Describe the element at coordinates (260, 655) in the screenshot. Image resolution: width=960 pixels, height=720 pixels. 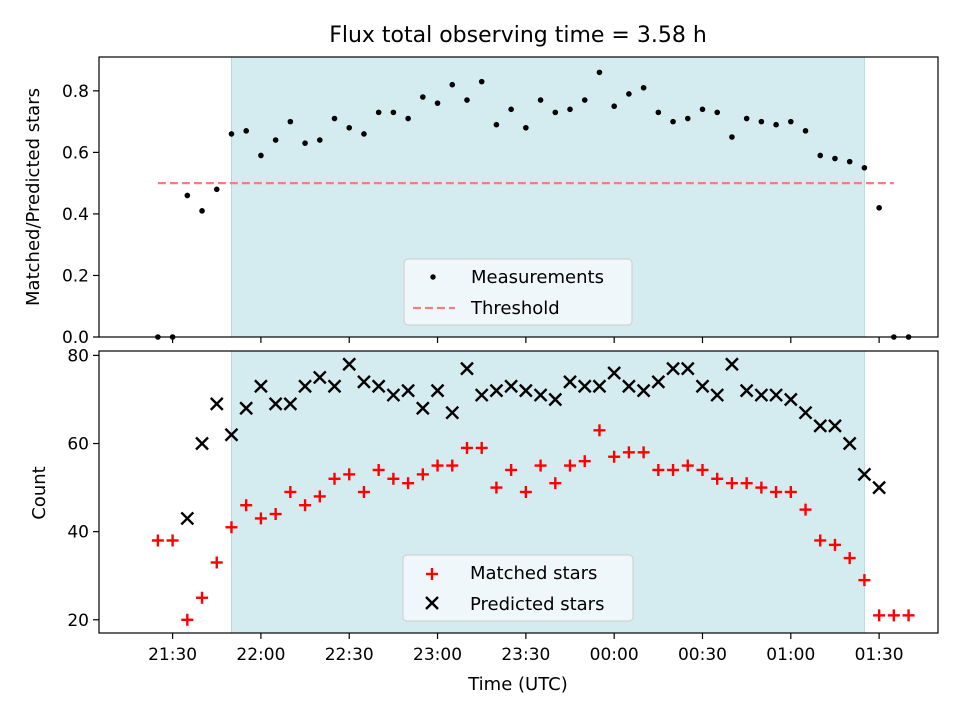
I see `x-tick-label: 22:00` at that location.